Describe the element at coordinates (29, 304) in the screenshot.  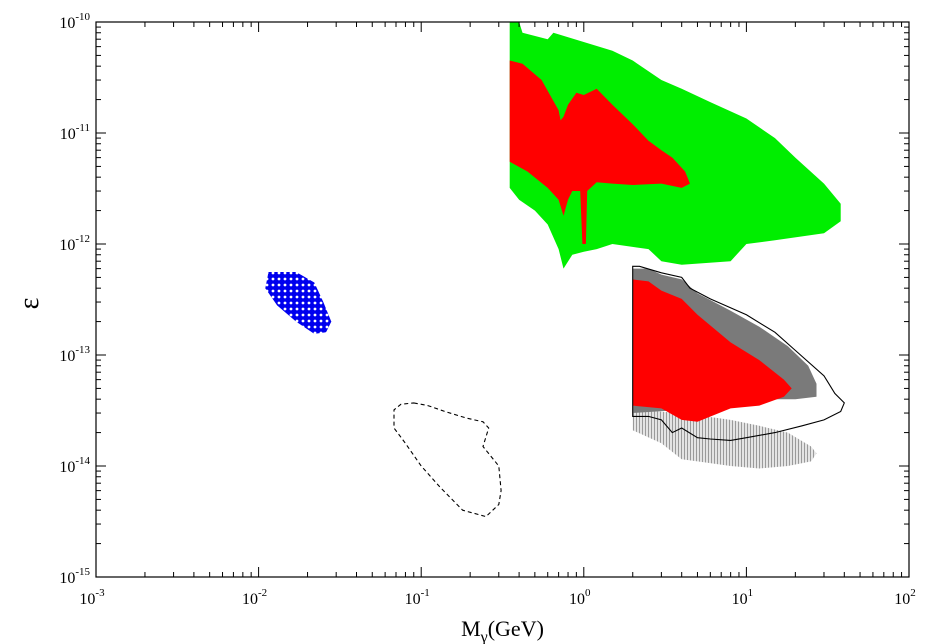
I see `y-axis-label: ε` at that location.